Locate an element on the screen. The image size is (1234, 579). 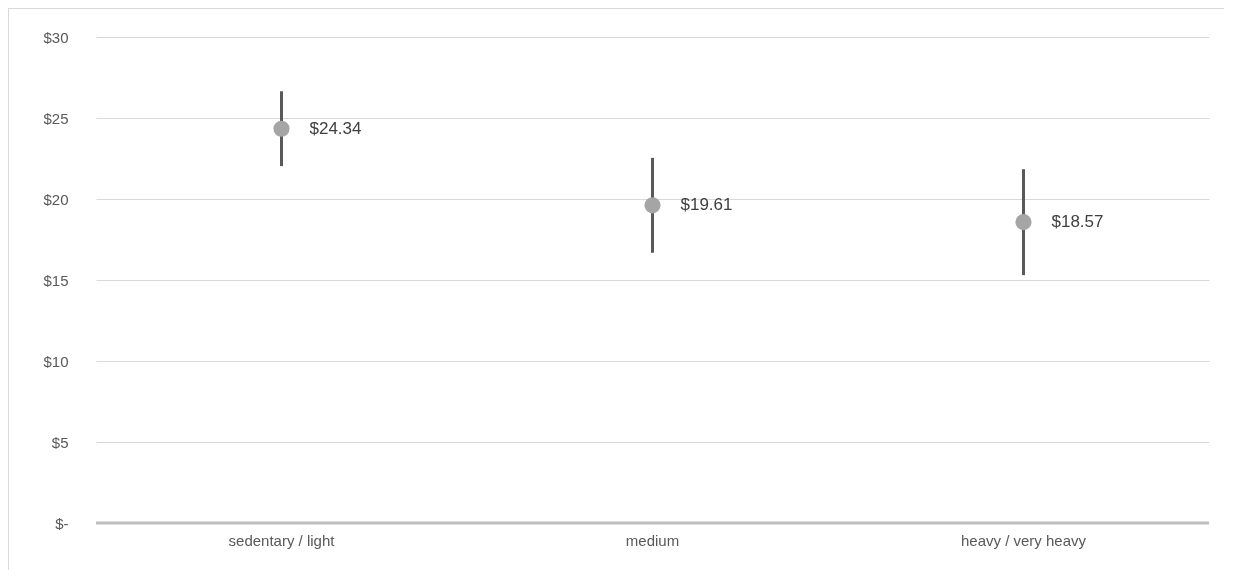
y-tick-label: $- is located at coordinates (62, 523).